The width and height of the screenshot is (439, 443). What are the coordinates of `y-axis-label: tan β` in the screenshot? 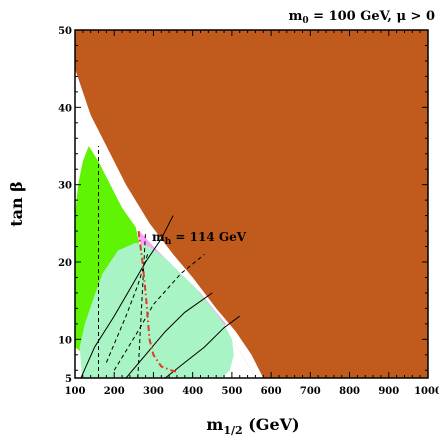 It's located at (16, 204).